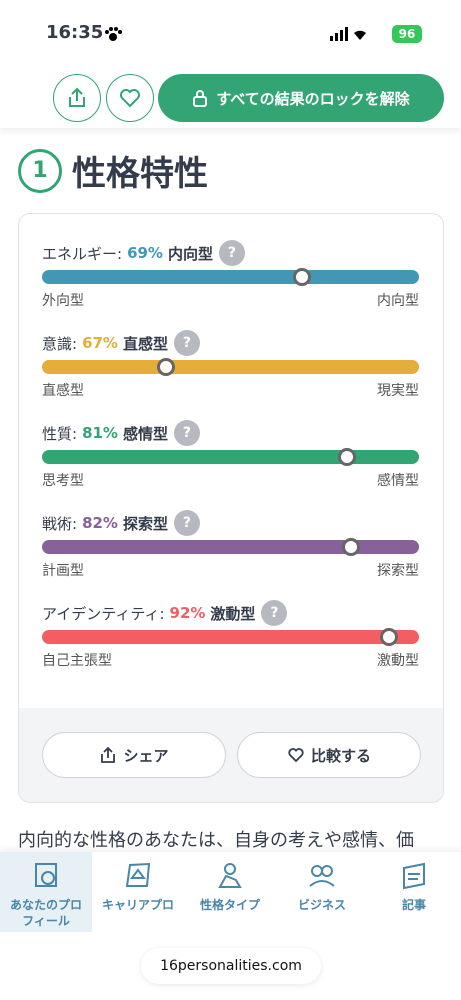 This screenshot has height=1000, width=461. I want to click on share-button: シェア, so click(134, 755).